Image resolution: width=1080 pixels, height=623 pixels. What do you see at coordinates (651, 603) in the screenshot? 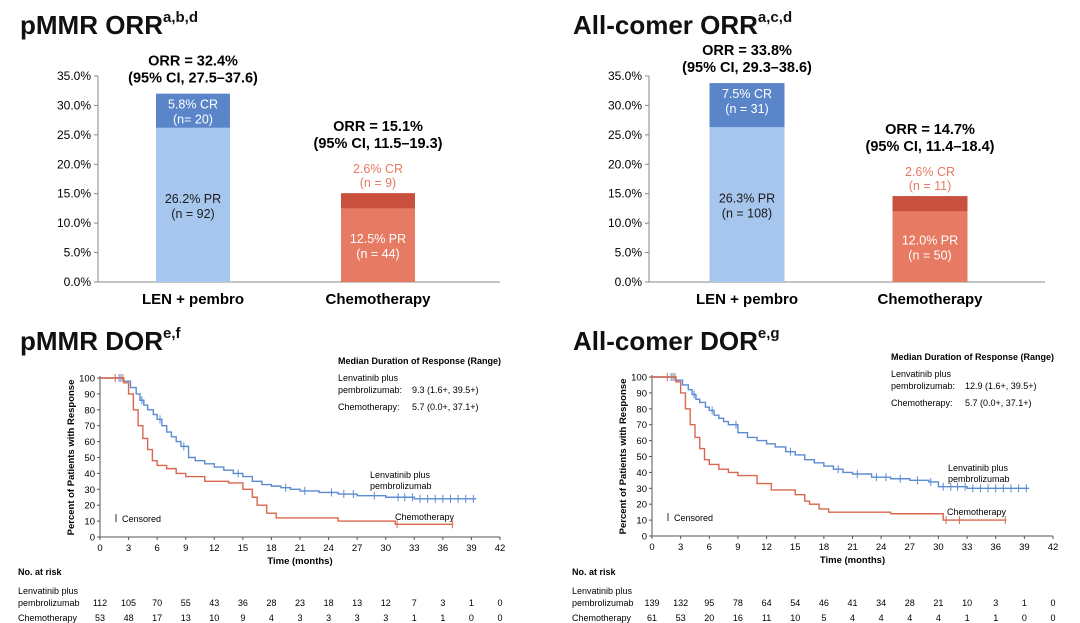
I see `risk-cell: 139` at bounding box center [651, 603].